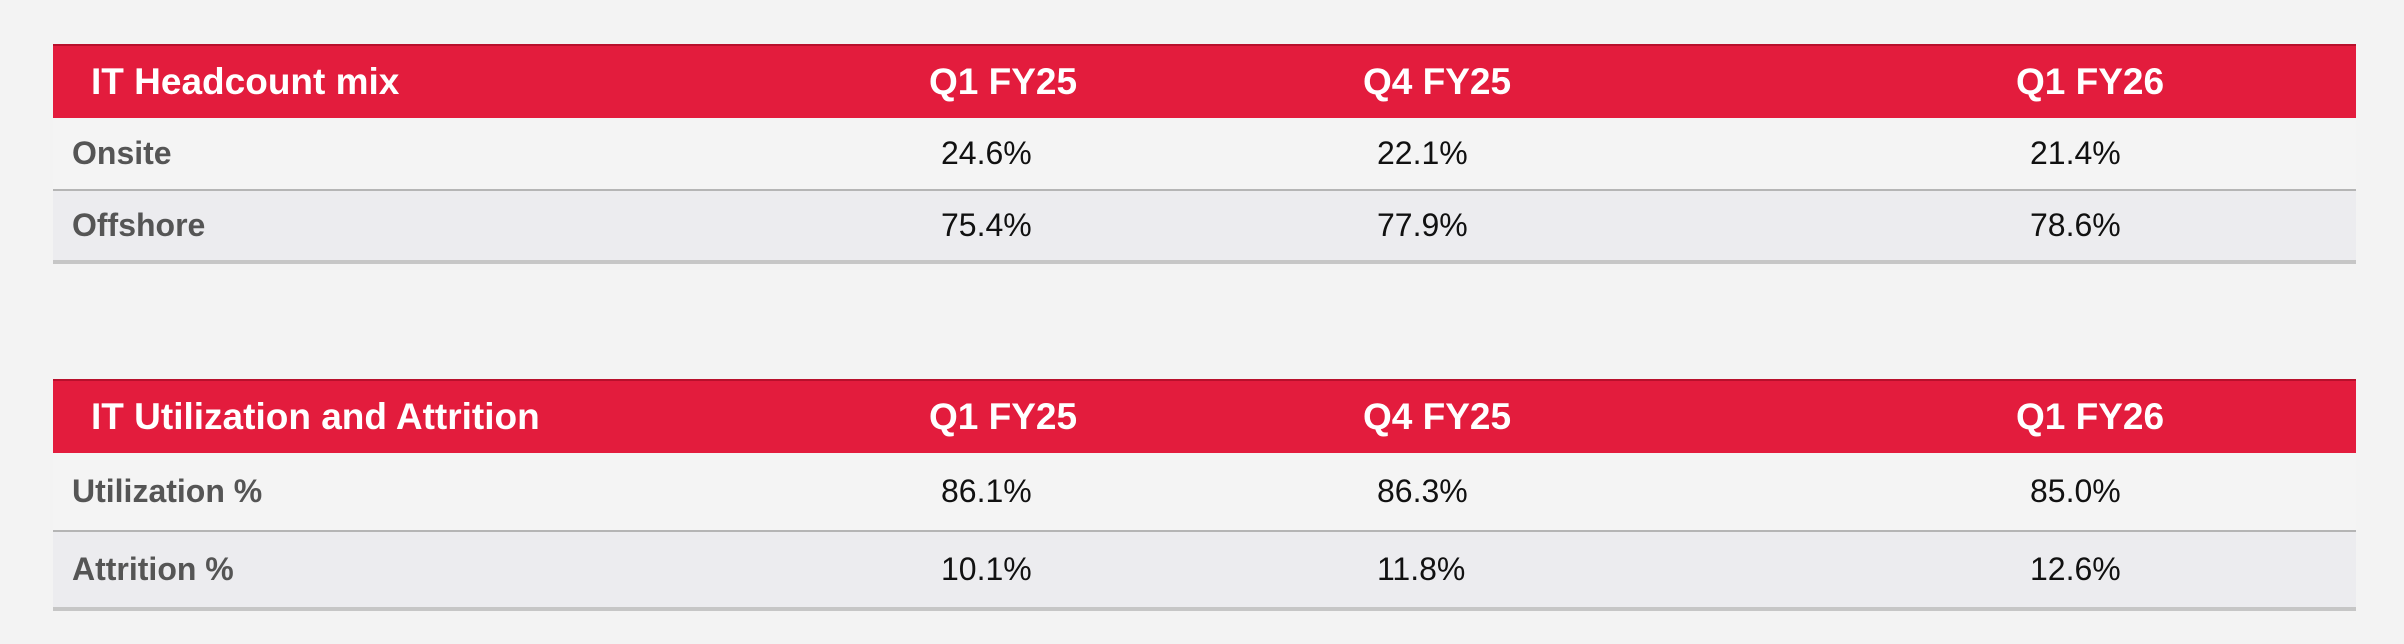 The width and height of the screenshot is (2404, 644). Describe the element at coordinates (350, 416) in the screenshot. I see `utilization-table-title: IT Utilization and Attrition` at that location.